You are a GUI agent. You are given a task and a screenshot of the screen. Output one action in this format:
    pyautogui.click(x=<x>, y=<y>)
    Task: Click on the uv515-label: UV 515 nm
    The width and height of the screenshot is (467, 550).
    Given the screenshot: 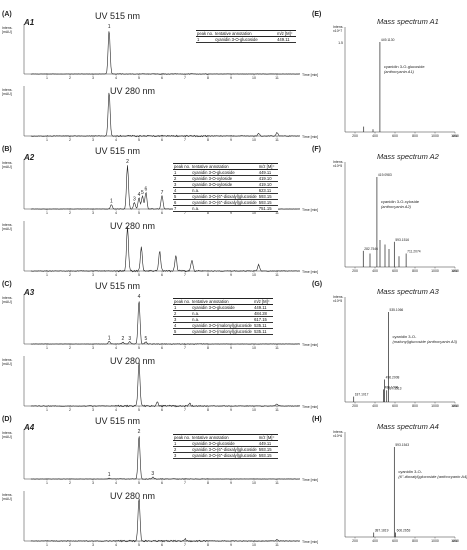 What is the action you would take?
    pyautogui.click(x=117, y=16)
    